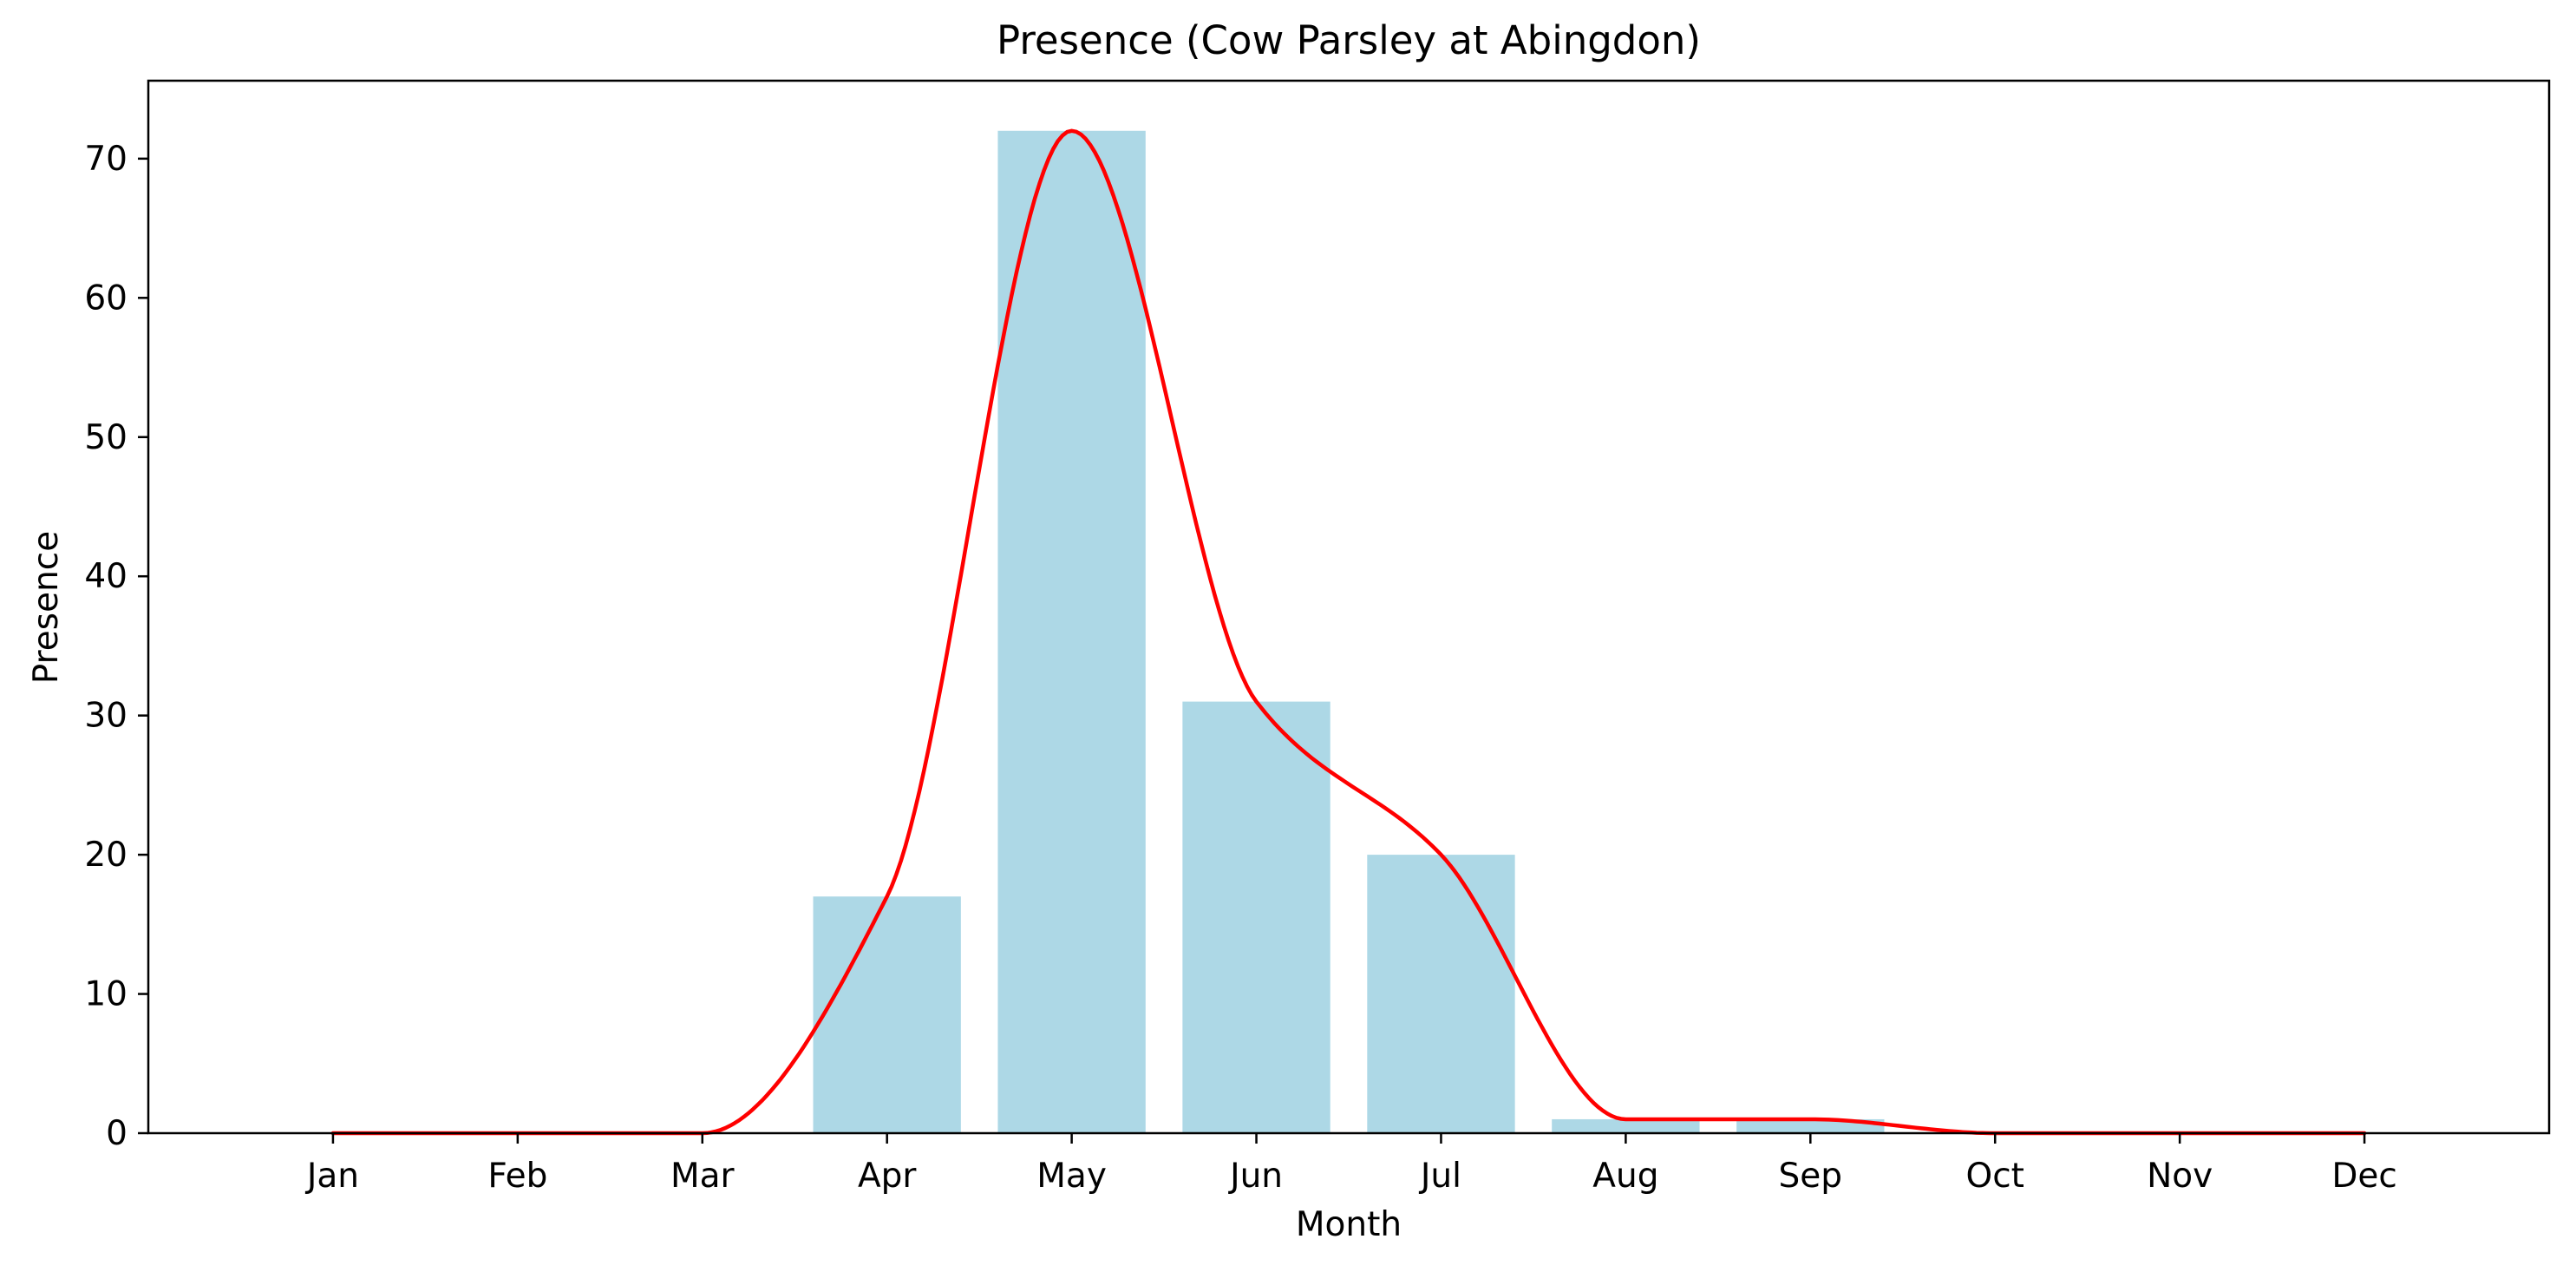  I want to click on x-tick-label-aug: Aug, so click(1625, 1176).